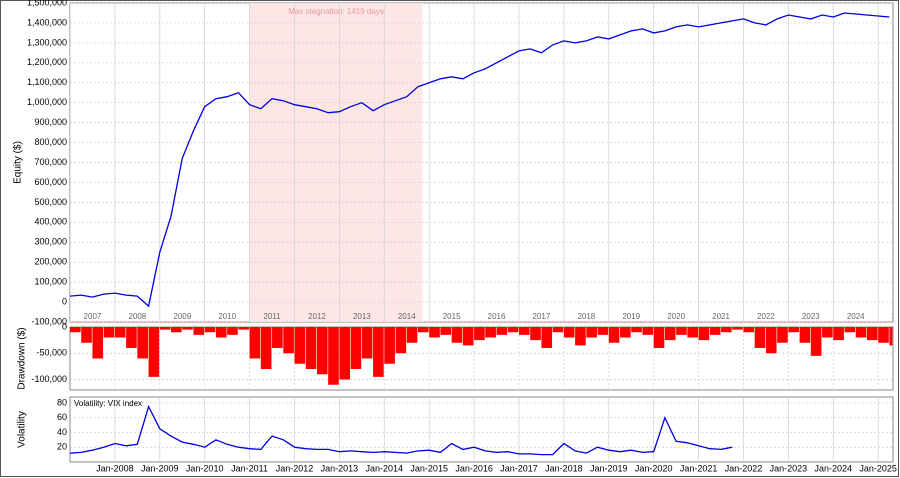  I want to click on x-tick-label: 2009, so click(182, 316).